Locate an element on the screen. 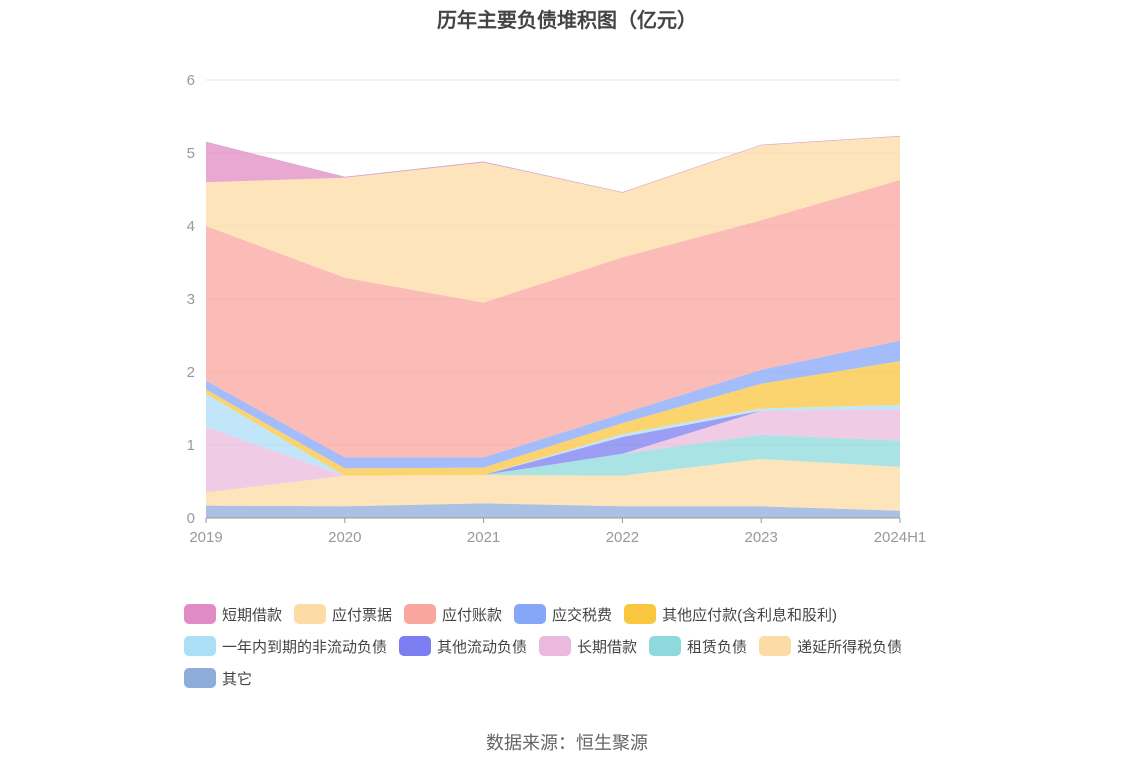 Image resolution: width=1134 pixels, height=766 pixels. y-tick-label: 1 is located at coordinates (191, 445).